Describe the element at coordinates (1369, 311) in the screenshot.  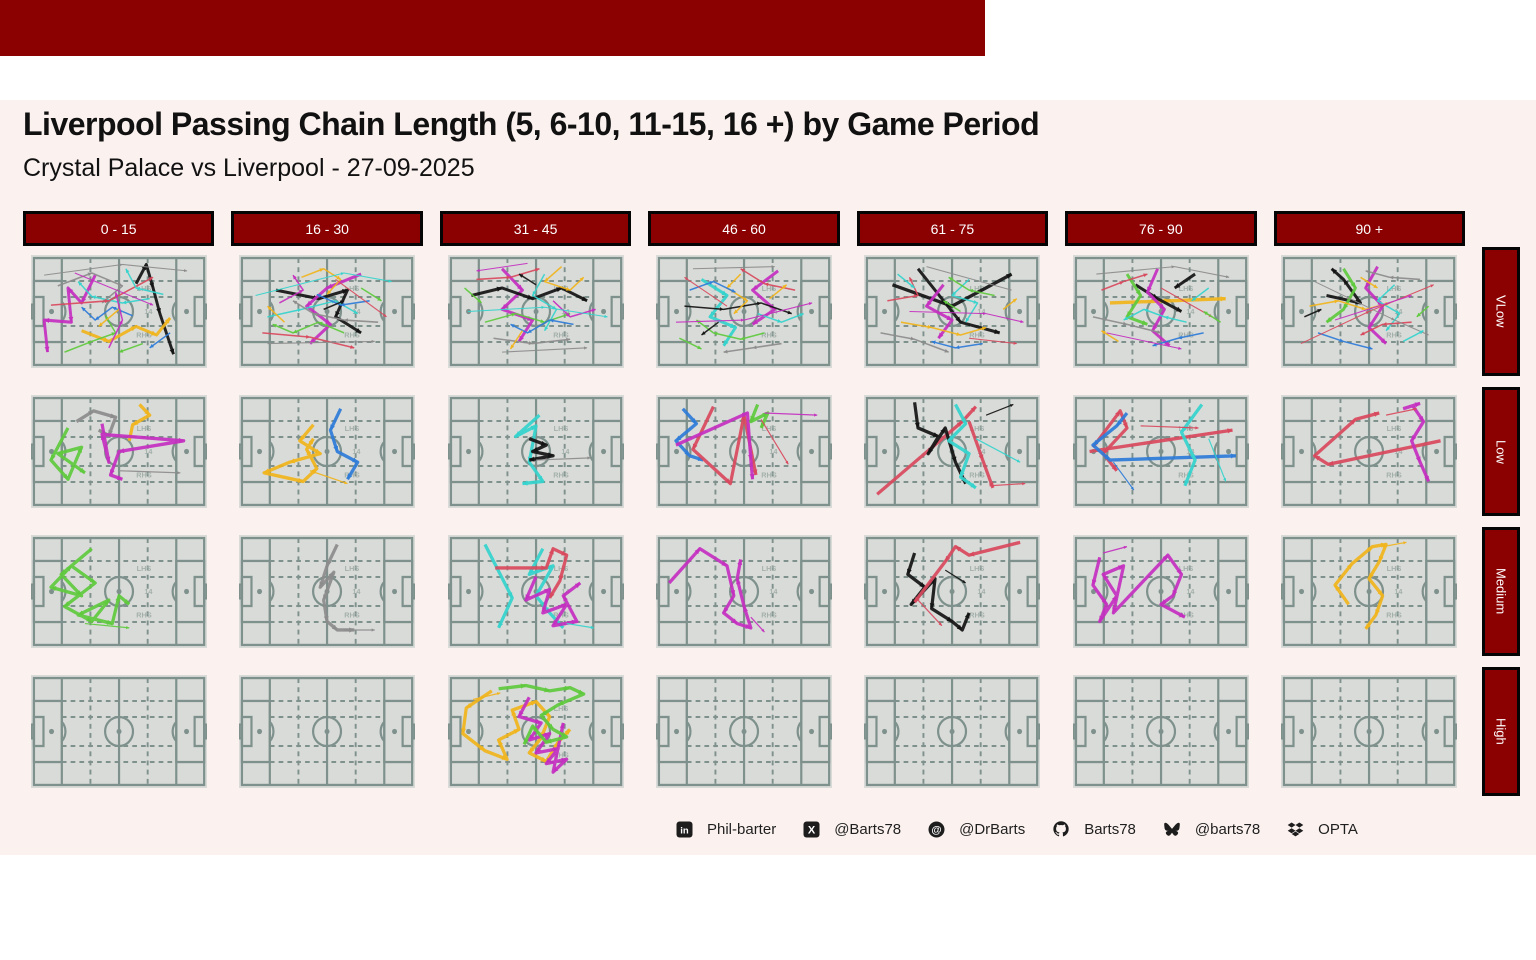
I see `pitch-r1c7: LHS 14 RHS` at that location.